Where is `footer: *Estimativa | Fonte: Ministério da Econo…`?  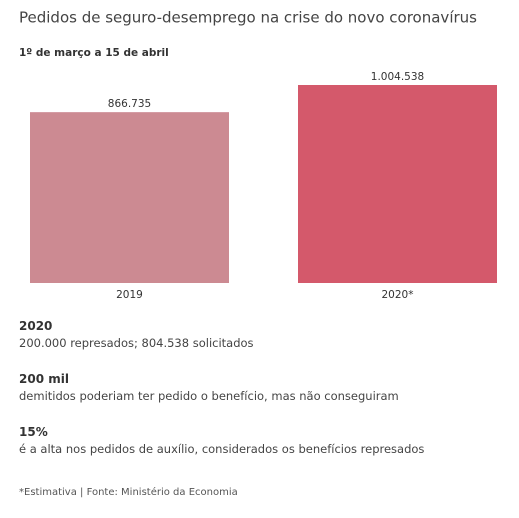
footer: *Estimativa | Fonte: Ministério da Econo… is located at coordinates (128, 492).